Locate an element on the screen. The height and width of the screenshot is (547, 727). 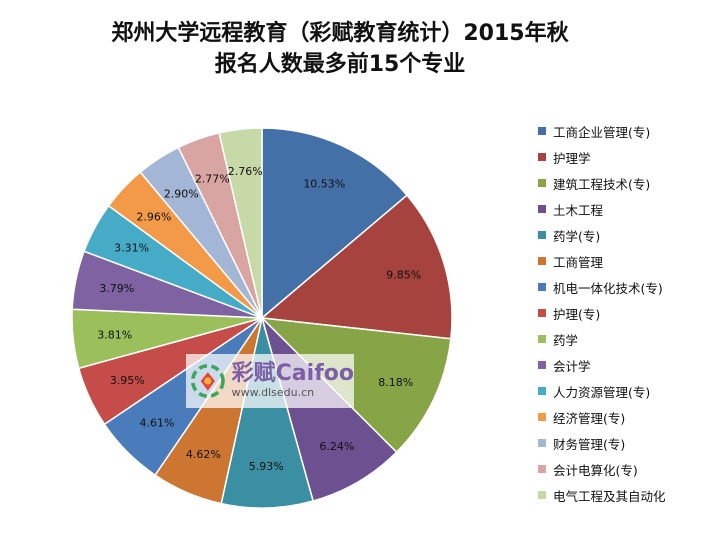
legend-item: 护理学 is located at coordinates (602, 157).